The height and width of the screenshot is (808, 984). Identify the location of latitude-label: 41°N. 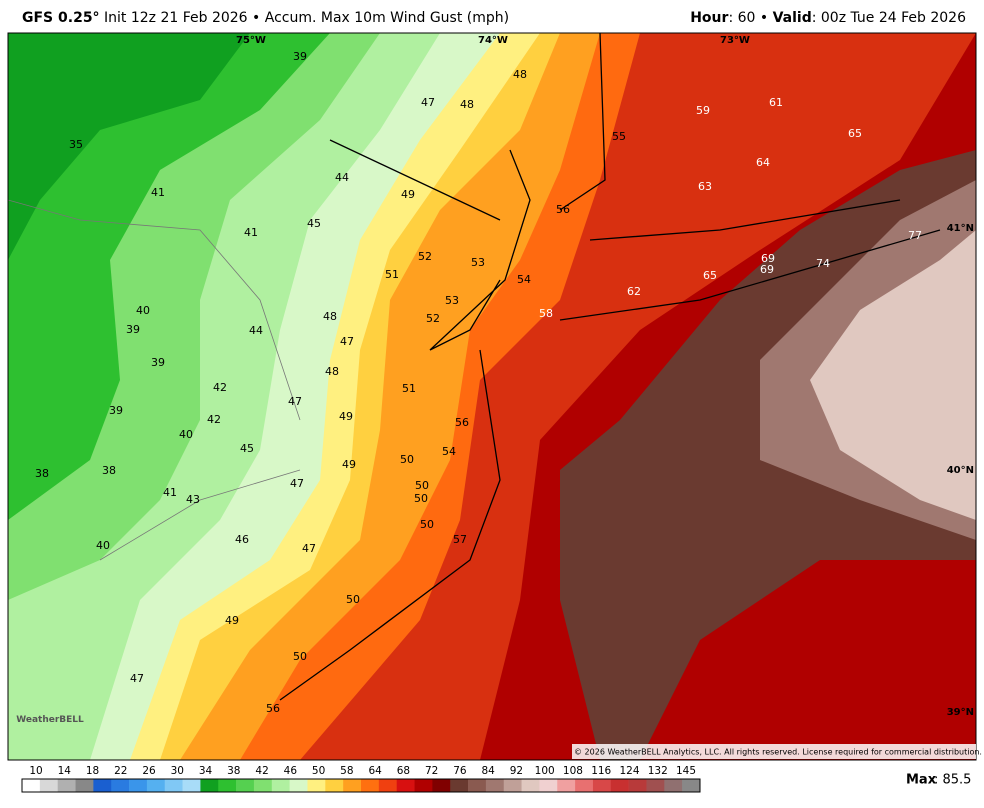
(960, 228).